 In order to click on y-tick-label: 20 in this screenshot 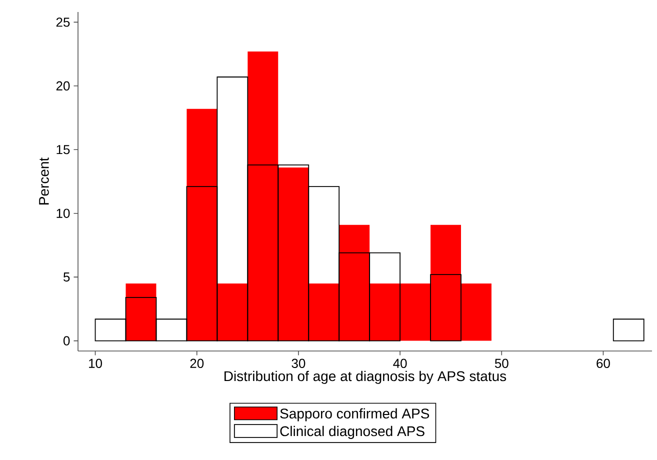, I will do `click(63, 86)`.